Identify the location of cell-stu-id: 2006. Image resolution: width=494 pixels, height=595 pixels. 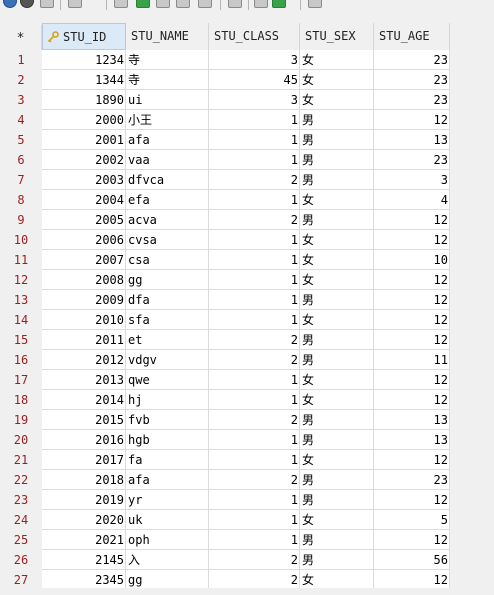
(84, 240).